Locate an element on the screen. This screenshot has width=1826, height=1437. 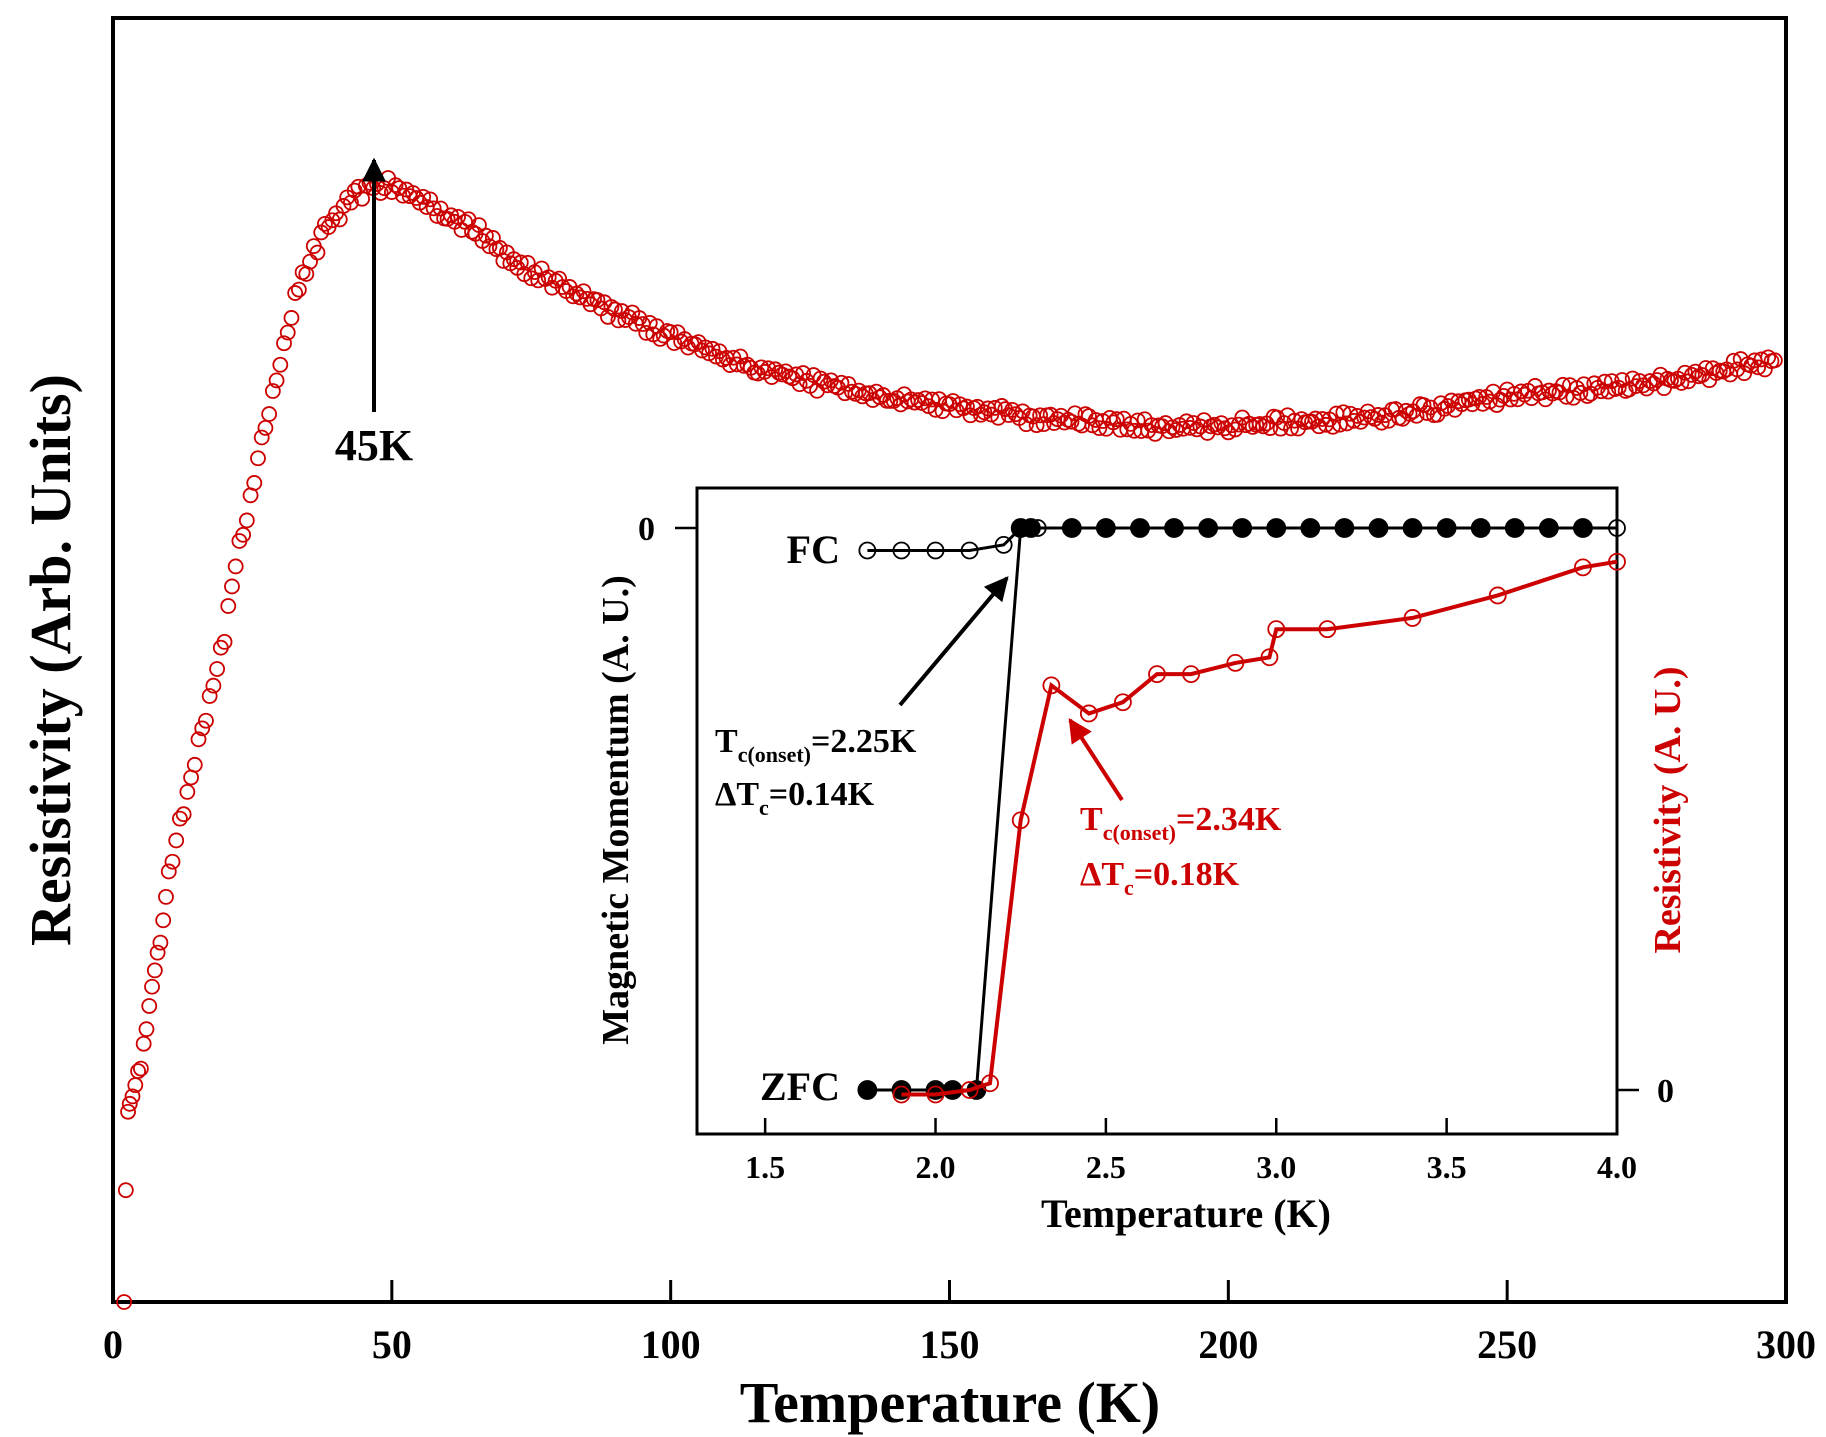
res-onset-arrow is located at coordinates (1096, 759).